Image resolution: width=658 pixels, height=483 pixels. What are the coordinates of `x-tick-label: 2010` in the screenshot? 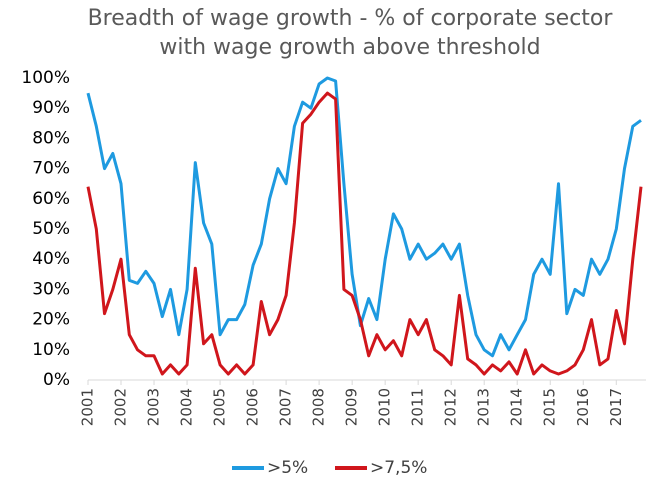 It's located at (385, 407).